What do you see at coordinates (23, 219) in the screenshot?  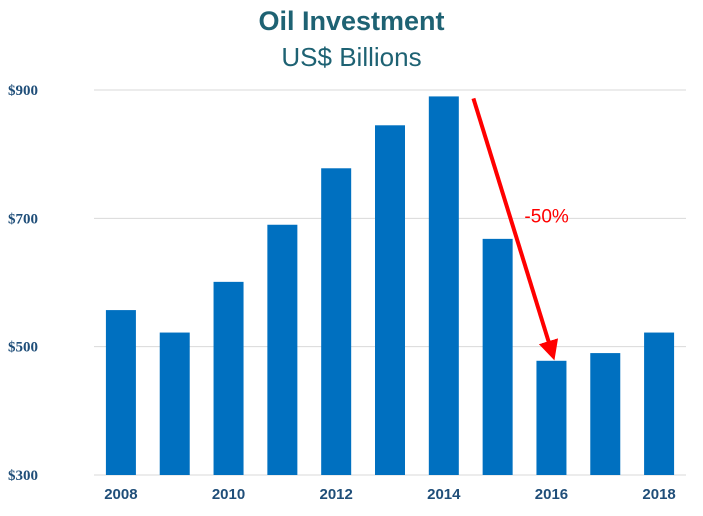 I see `y-tick-label: $700` at bounding box center [23, 219].